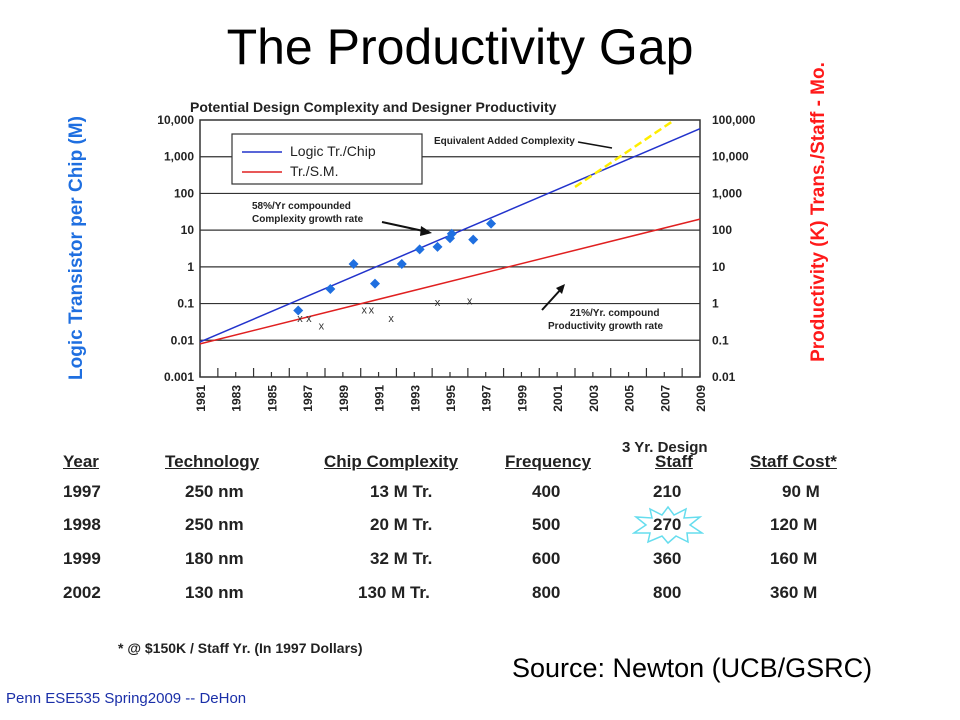  I want to click on cell-year: 1998, so click(82, 524).